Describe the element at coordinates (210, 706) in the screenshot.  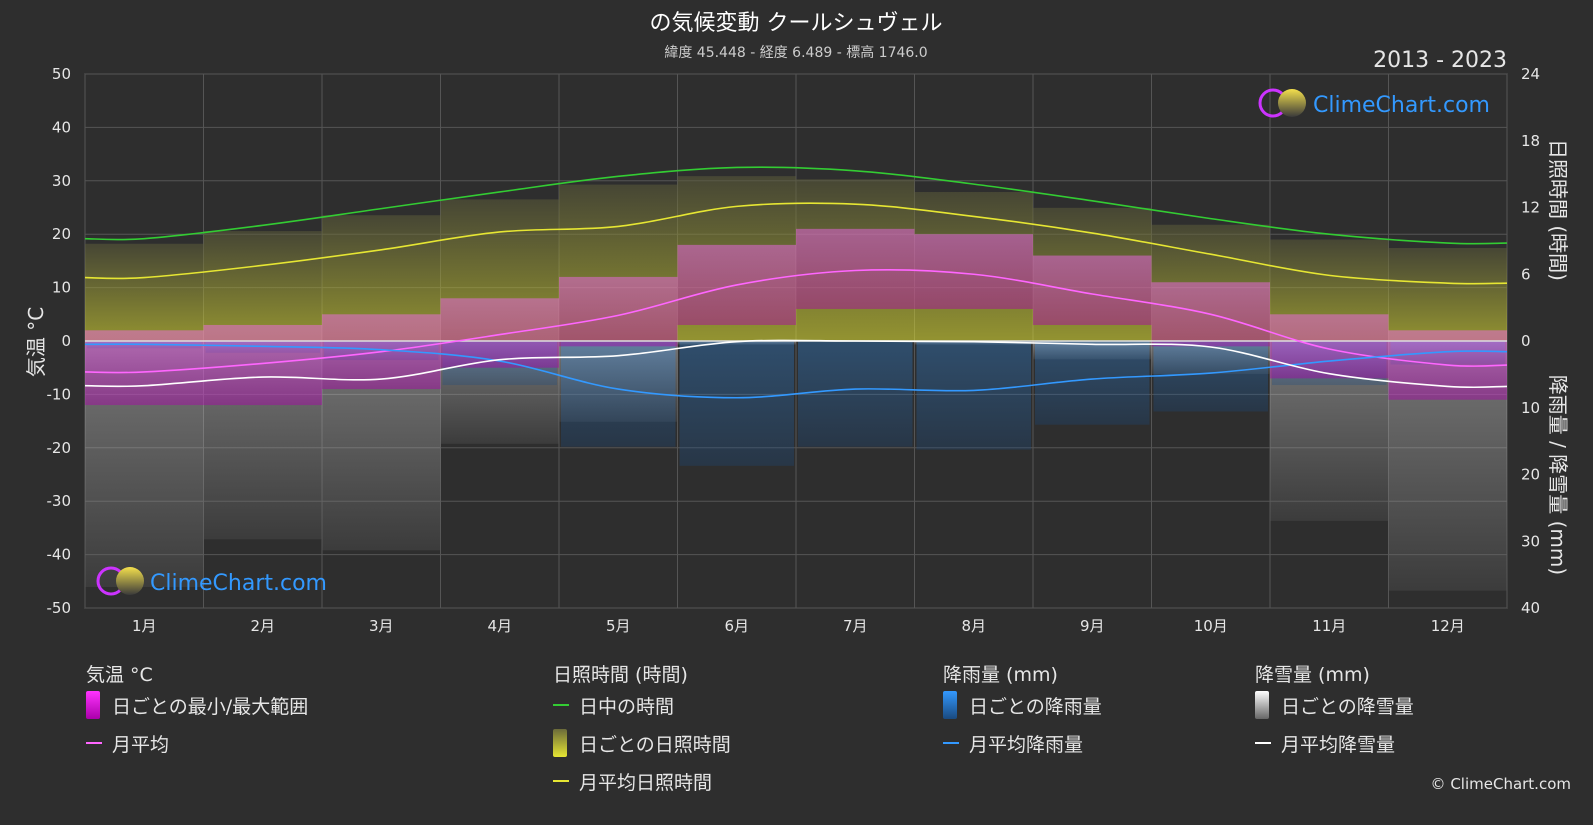
I see `legend-label: 日ごとの最小/最大範囲` at that location.